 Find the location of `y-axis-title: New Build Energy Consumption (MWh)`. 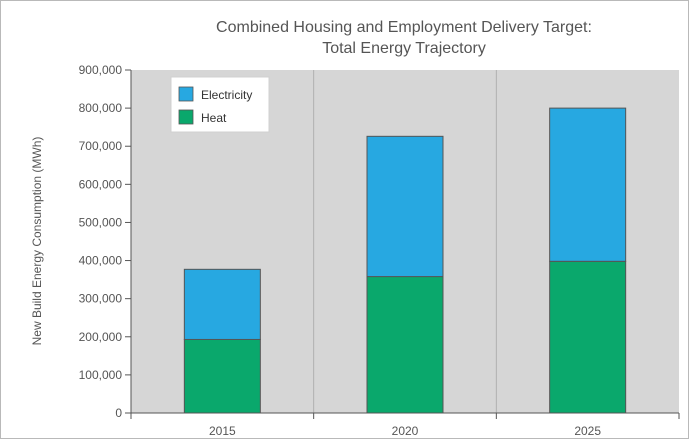

y-axis-title: New Build Energy Consumption (MWh) is located at coordinates (37, 241).